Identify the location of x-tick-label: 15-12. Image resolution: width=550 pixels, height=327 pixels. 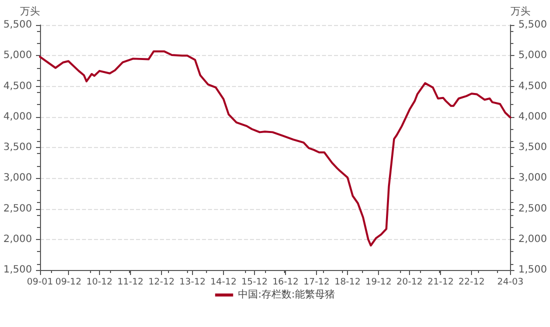
(254, 283).